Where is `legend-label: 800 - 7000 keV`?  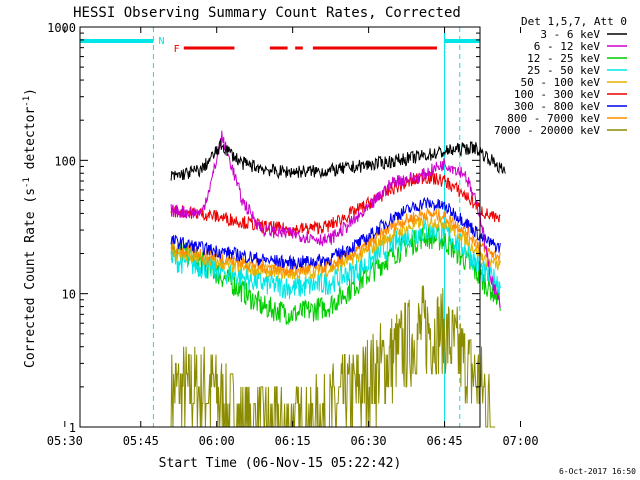
legend-label: 800 - 7000 keV is located at coordinates (553, 118).